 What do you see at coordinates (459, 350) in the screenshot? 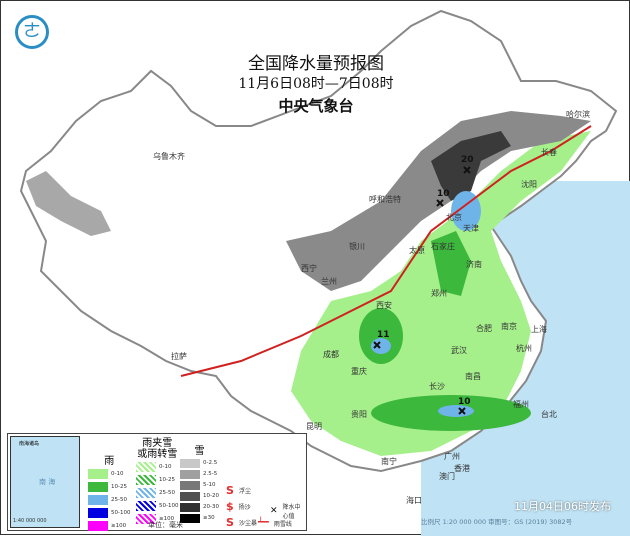
I see `city-label: 武汉` at bounding box center [459, 350].